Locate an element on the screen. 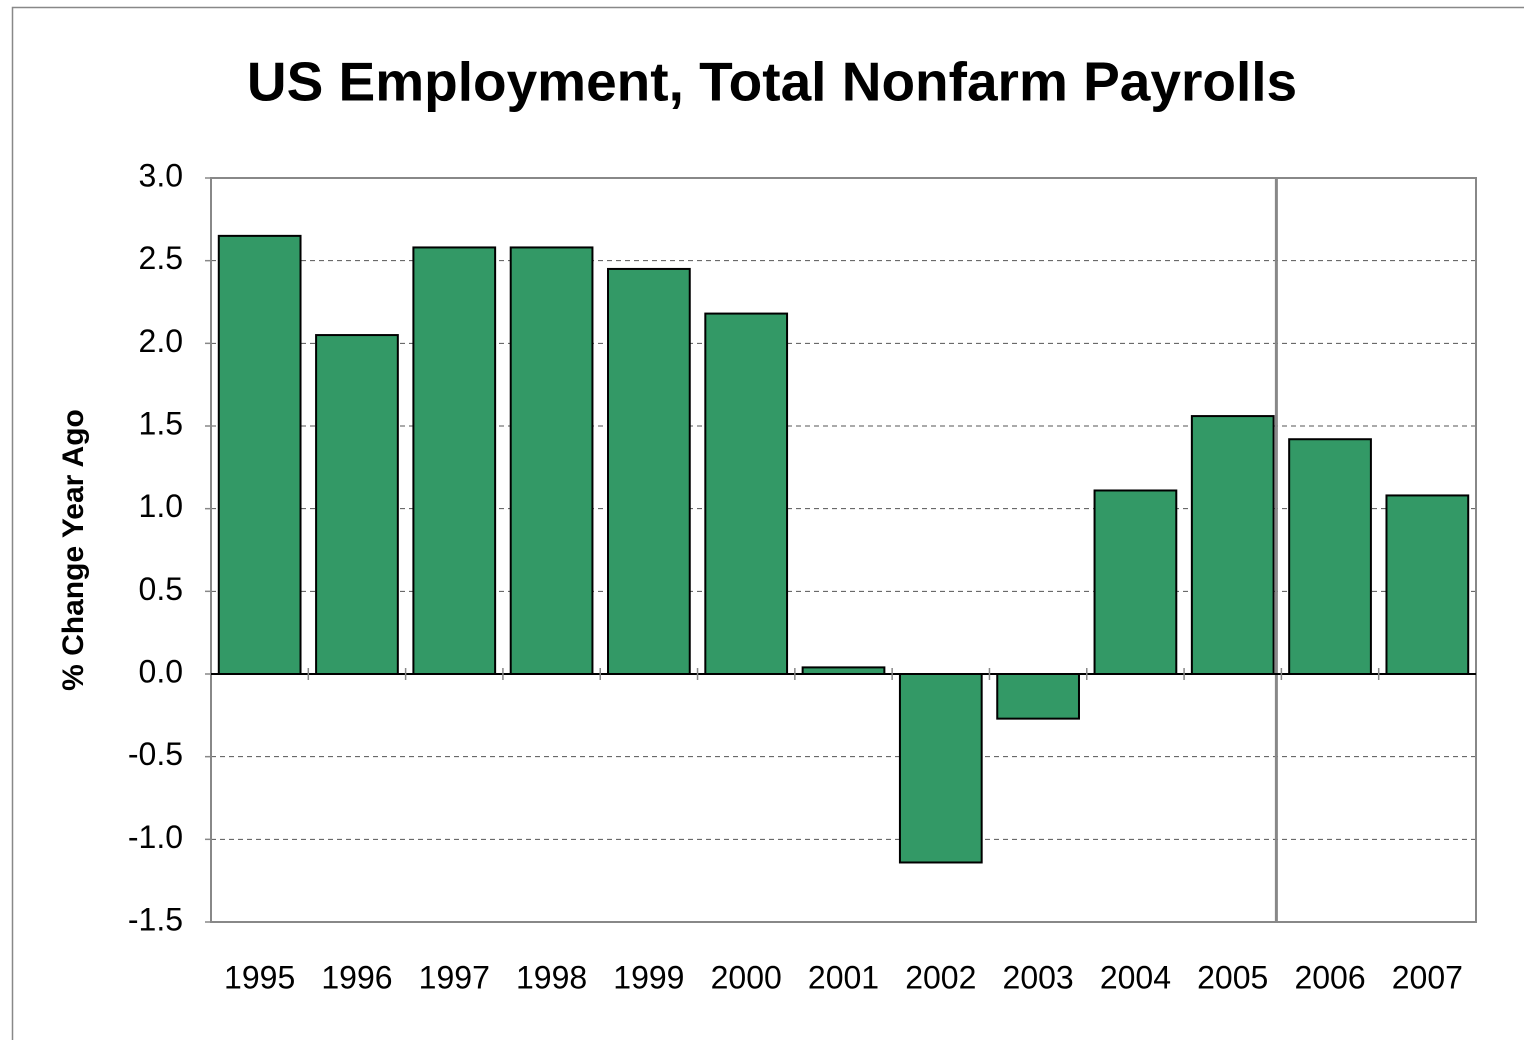 The image size is (1524, 1040). x-tick-label: 1996 is located at coordinates (356, 977).